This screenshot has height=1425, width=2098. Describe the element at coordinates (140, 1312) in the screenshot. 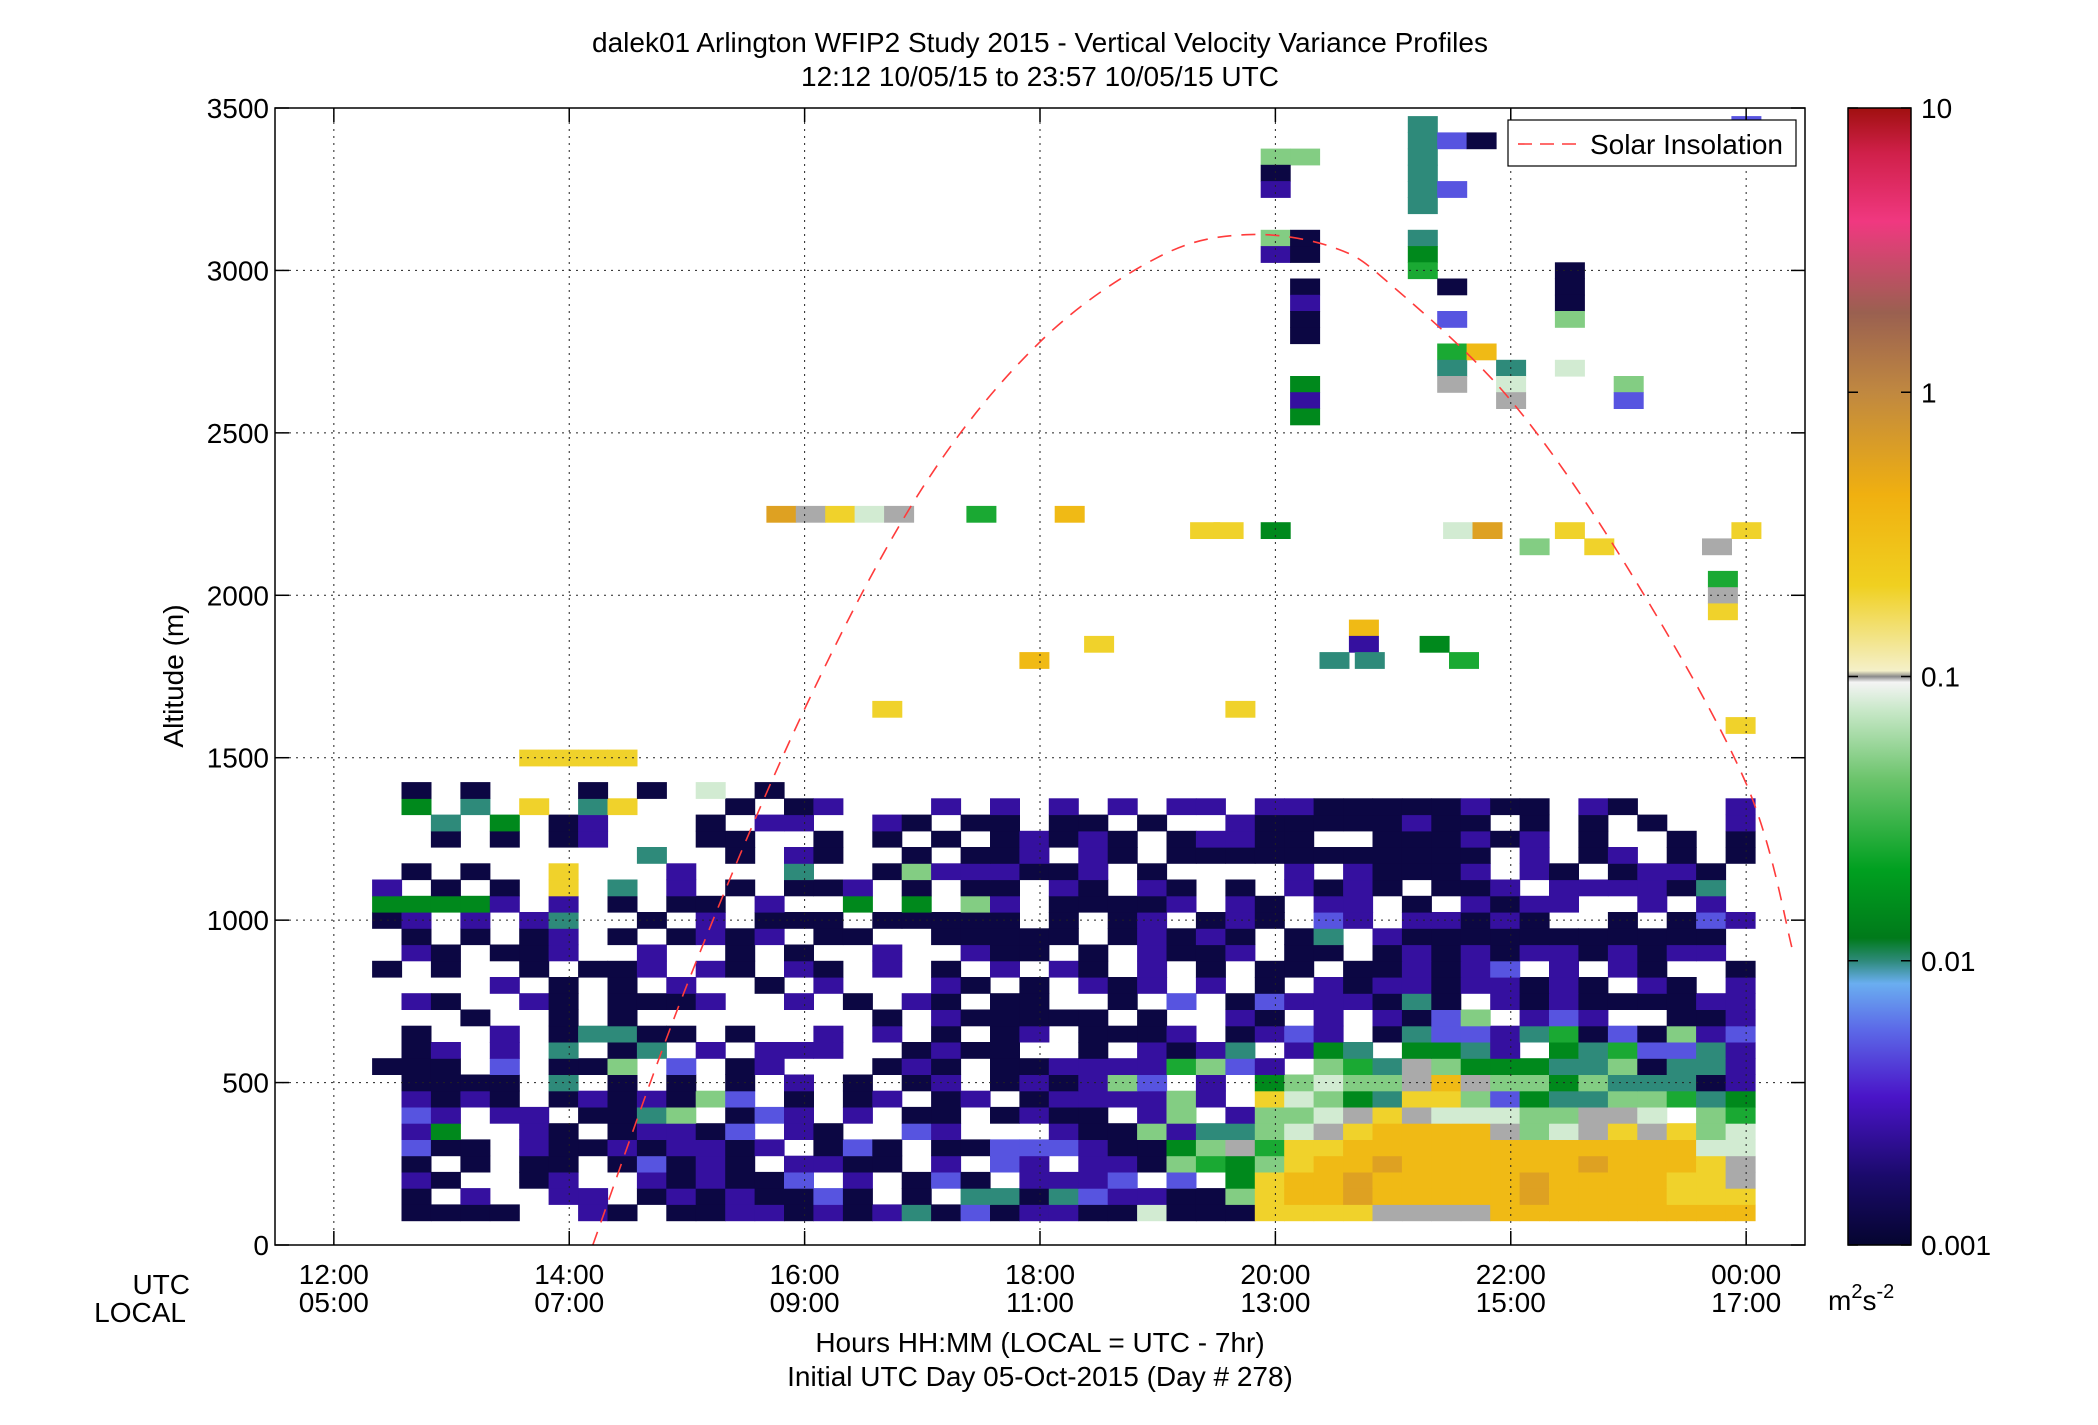

I see `local-row-label: LOCAL` at that location.